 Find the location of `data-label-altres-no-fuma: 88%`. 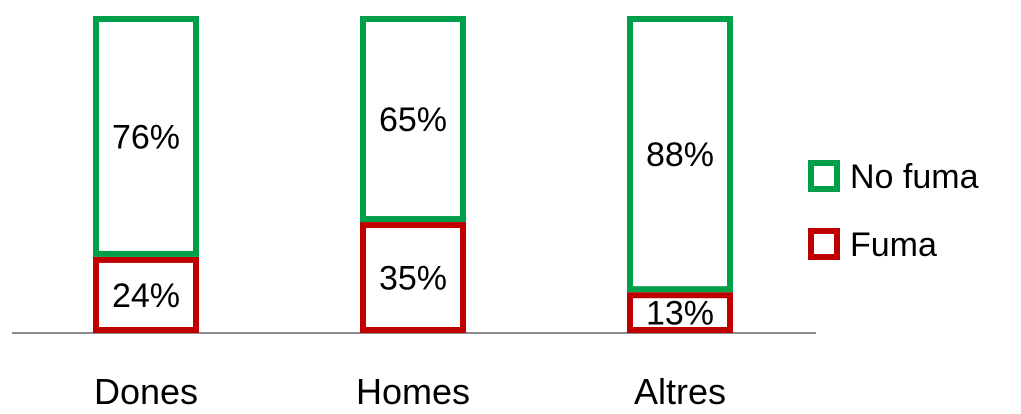

data-label-altres-no-fuma: 88% is located at coordinates (680, 155).